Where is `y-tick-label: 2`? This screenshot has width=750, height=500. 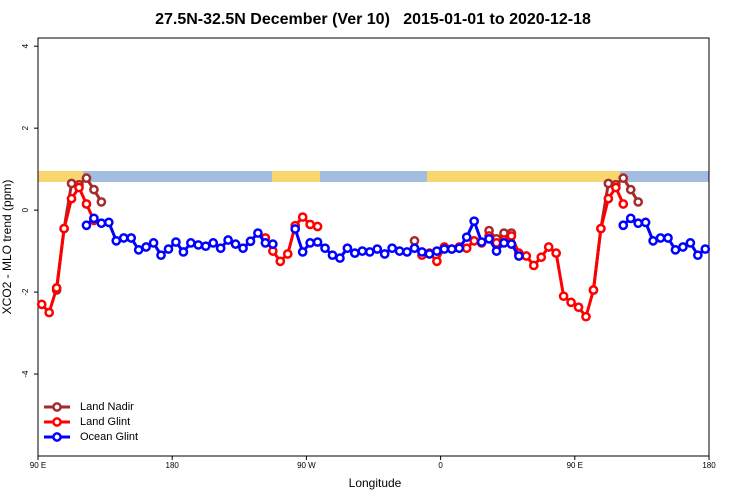
y-tick-label: 2 is located at coordinates (25, 127).